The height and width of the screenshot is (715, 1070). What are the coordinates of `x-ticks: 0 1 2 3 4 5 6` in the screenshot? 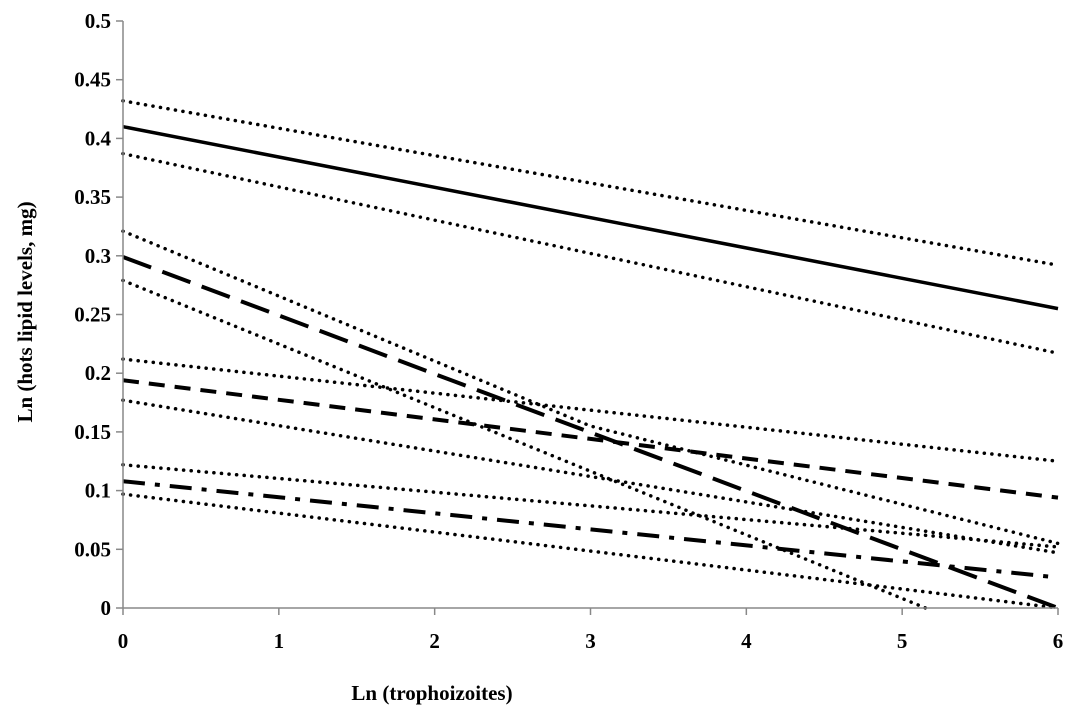 It's located at (591, 630).